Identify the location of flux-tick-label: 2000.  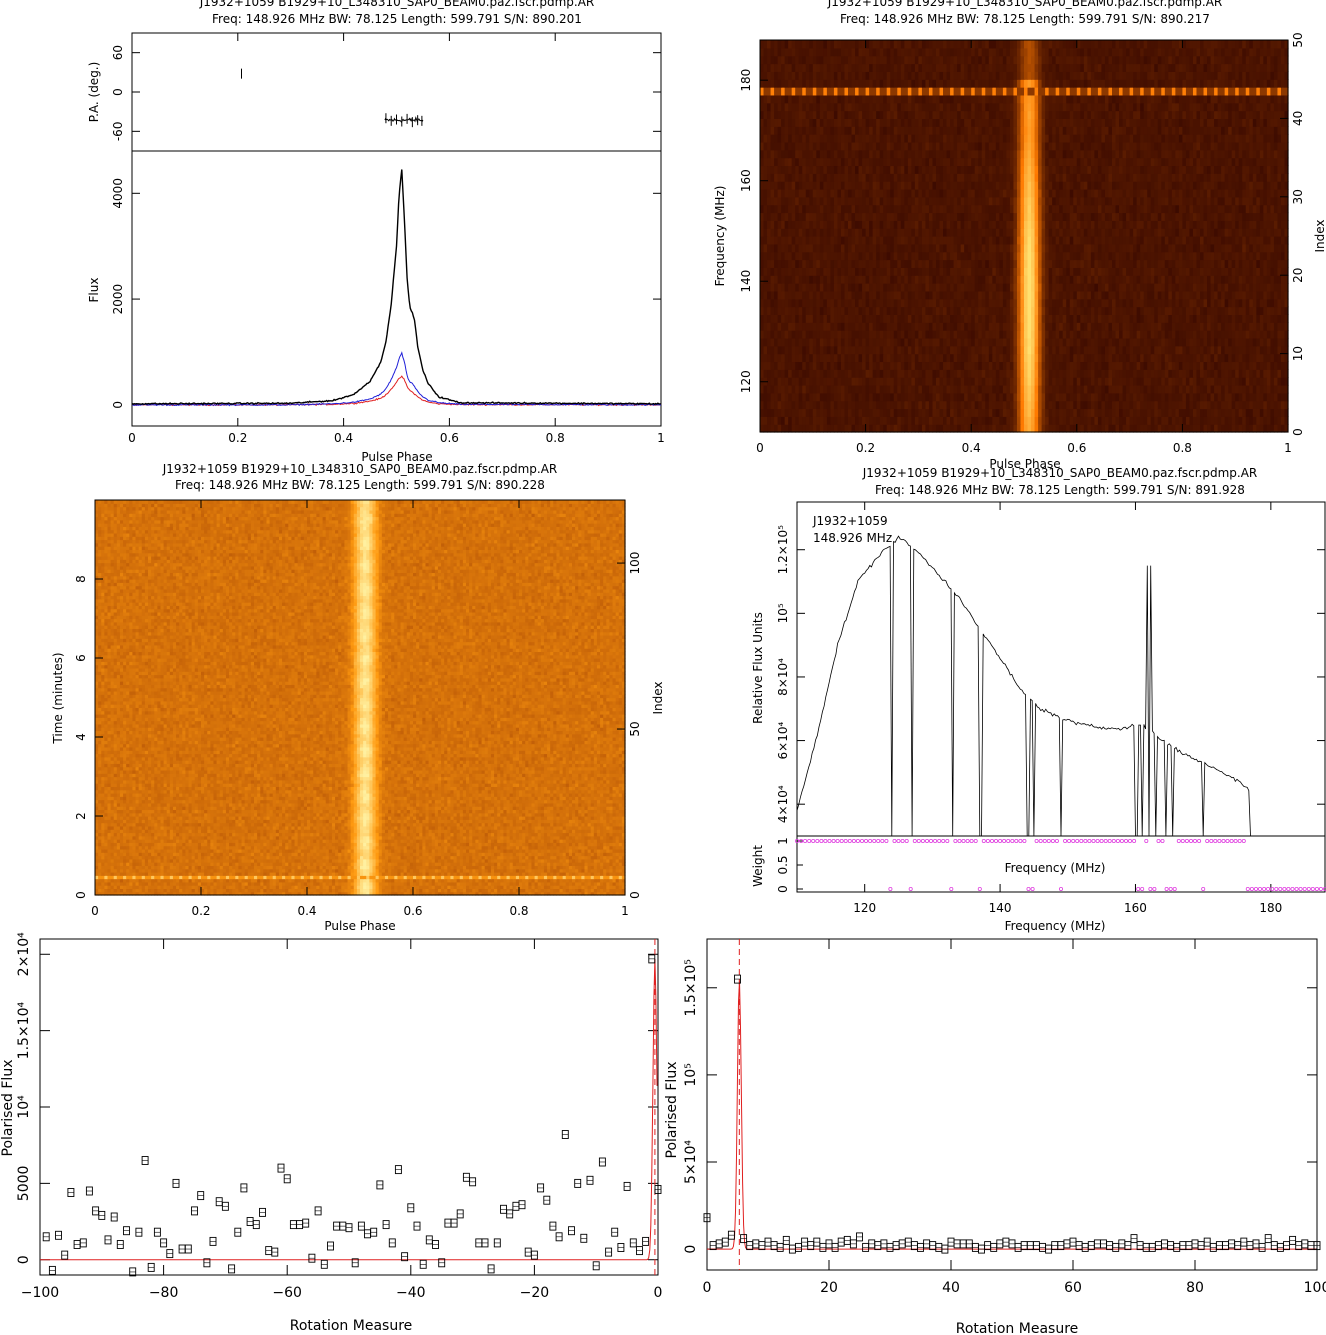
(118, 299).